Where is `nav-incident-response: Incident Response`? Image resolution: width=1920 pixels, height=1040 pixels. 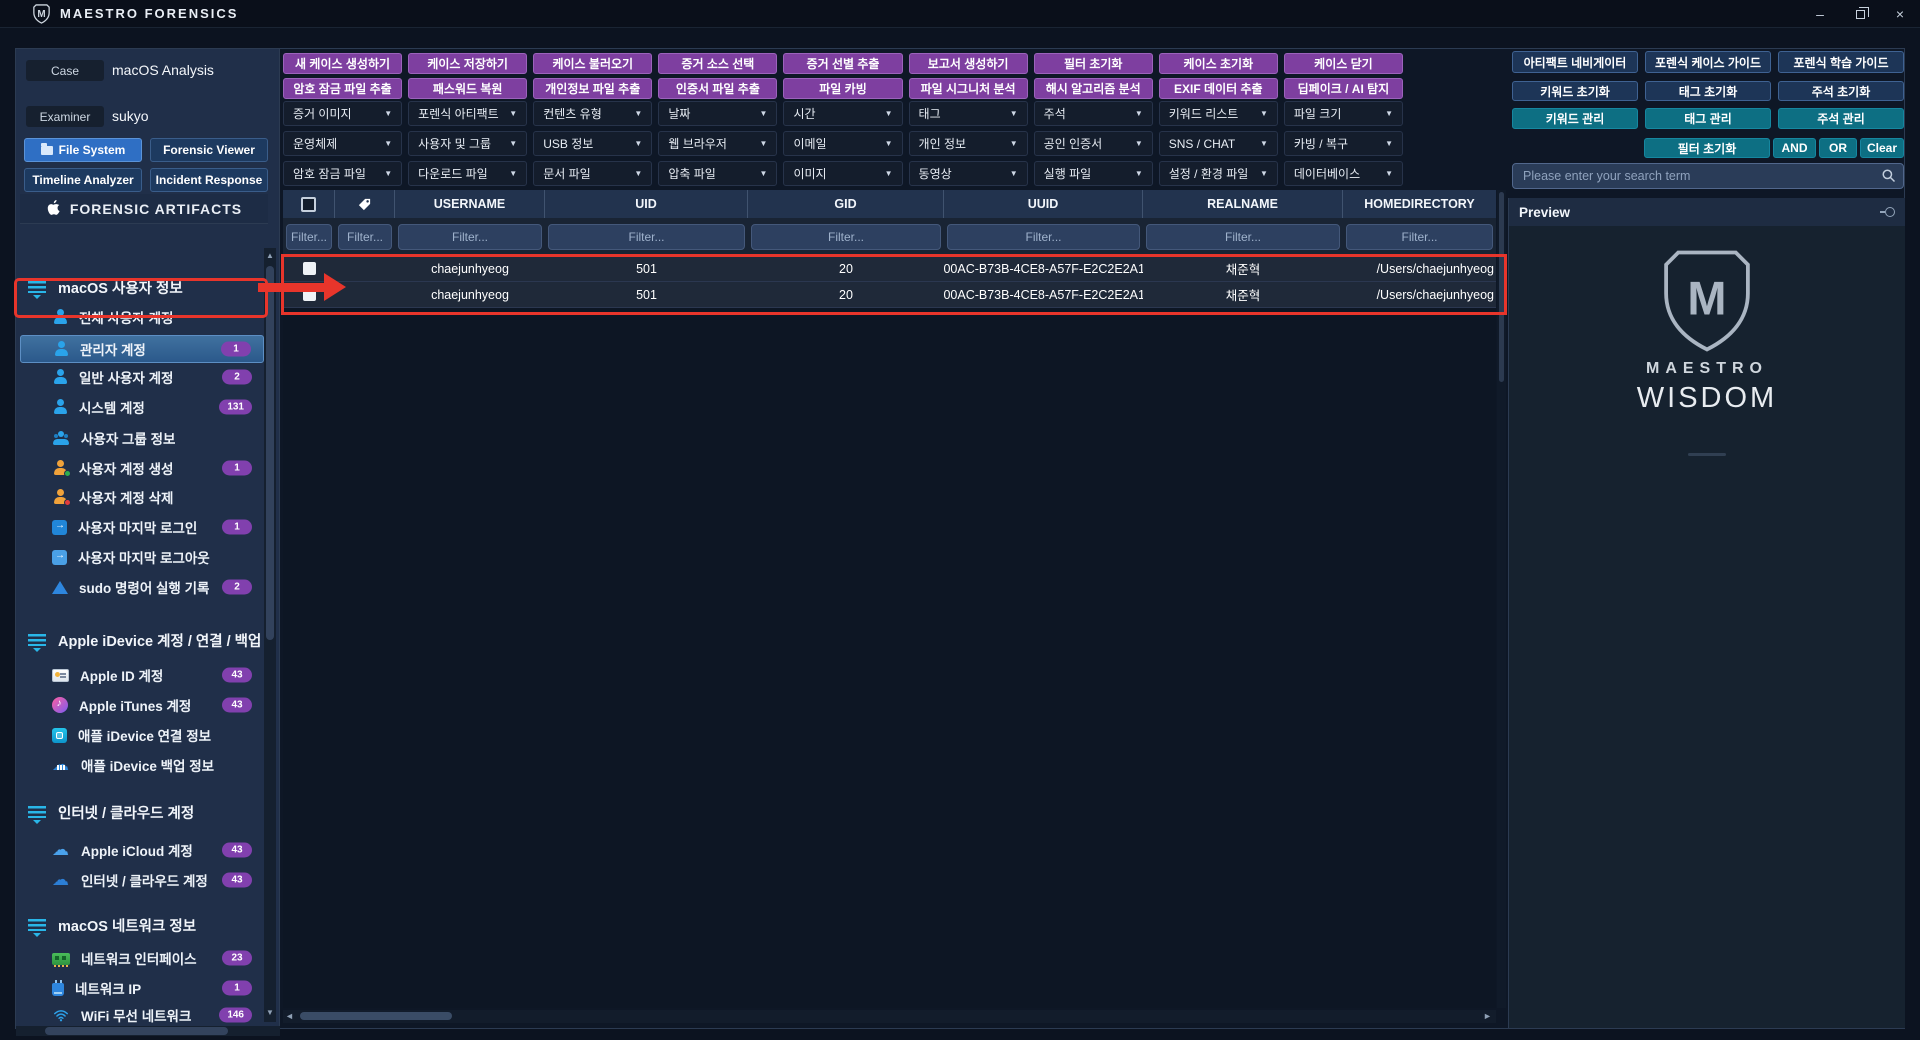
nav-incident-response: Incident Response is located at coordinates (209, 180).